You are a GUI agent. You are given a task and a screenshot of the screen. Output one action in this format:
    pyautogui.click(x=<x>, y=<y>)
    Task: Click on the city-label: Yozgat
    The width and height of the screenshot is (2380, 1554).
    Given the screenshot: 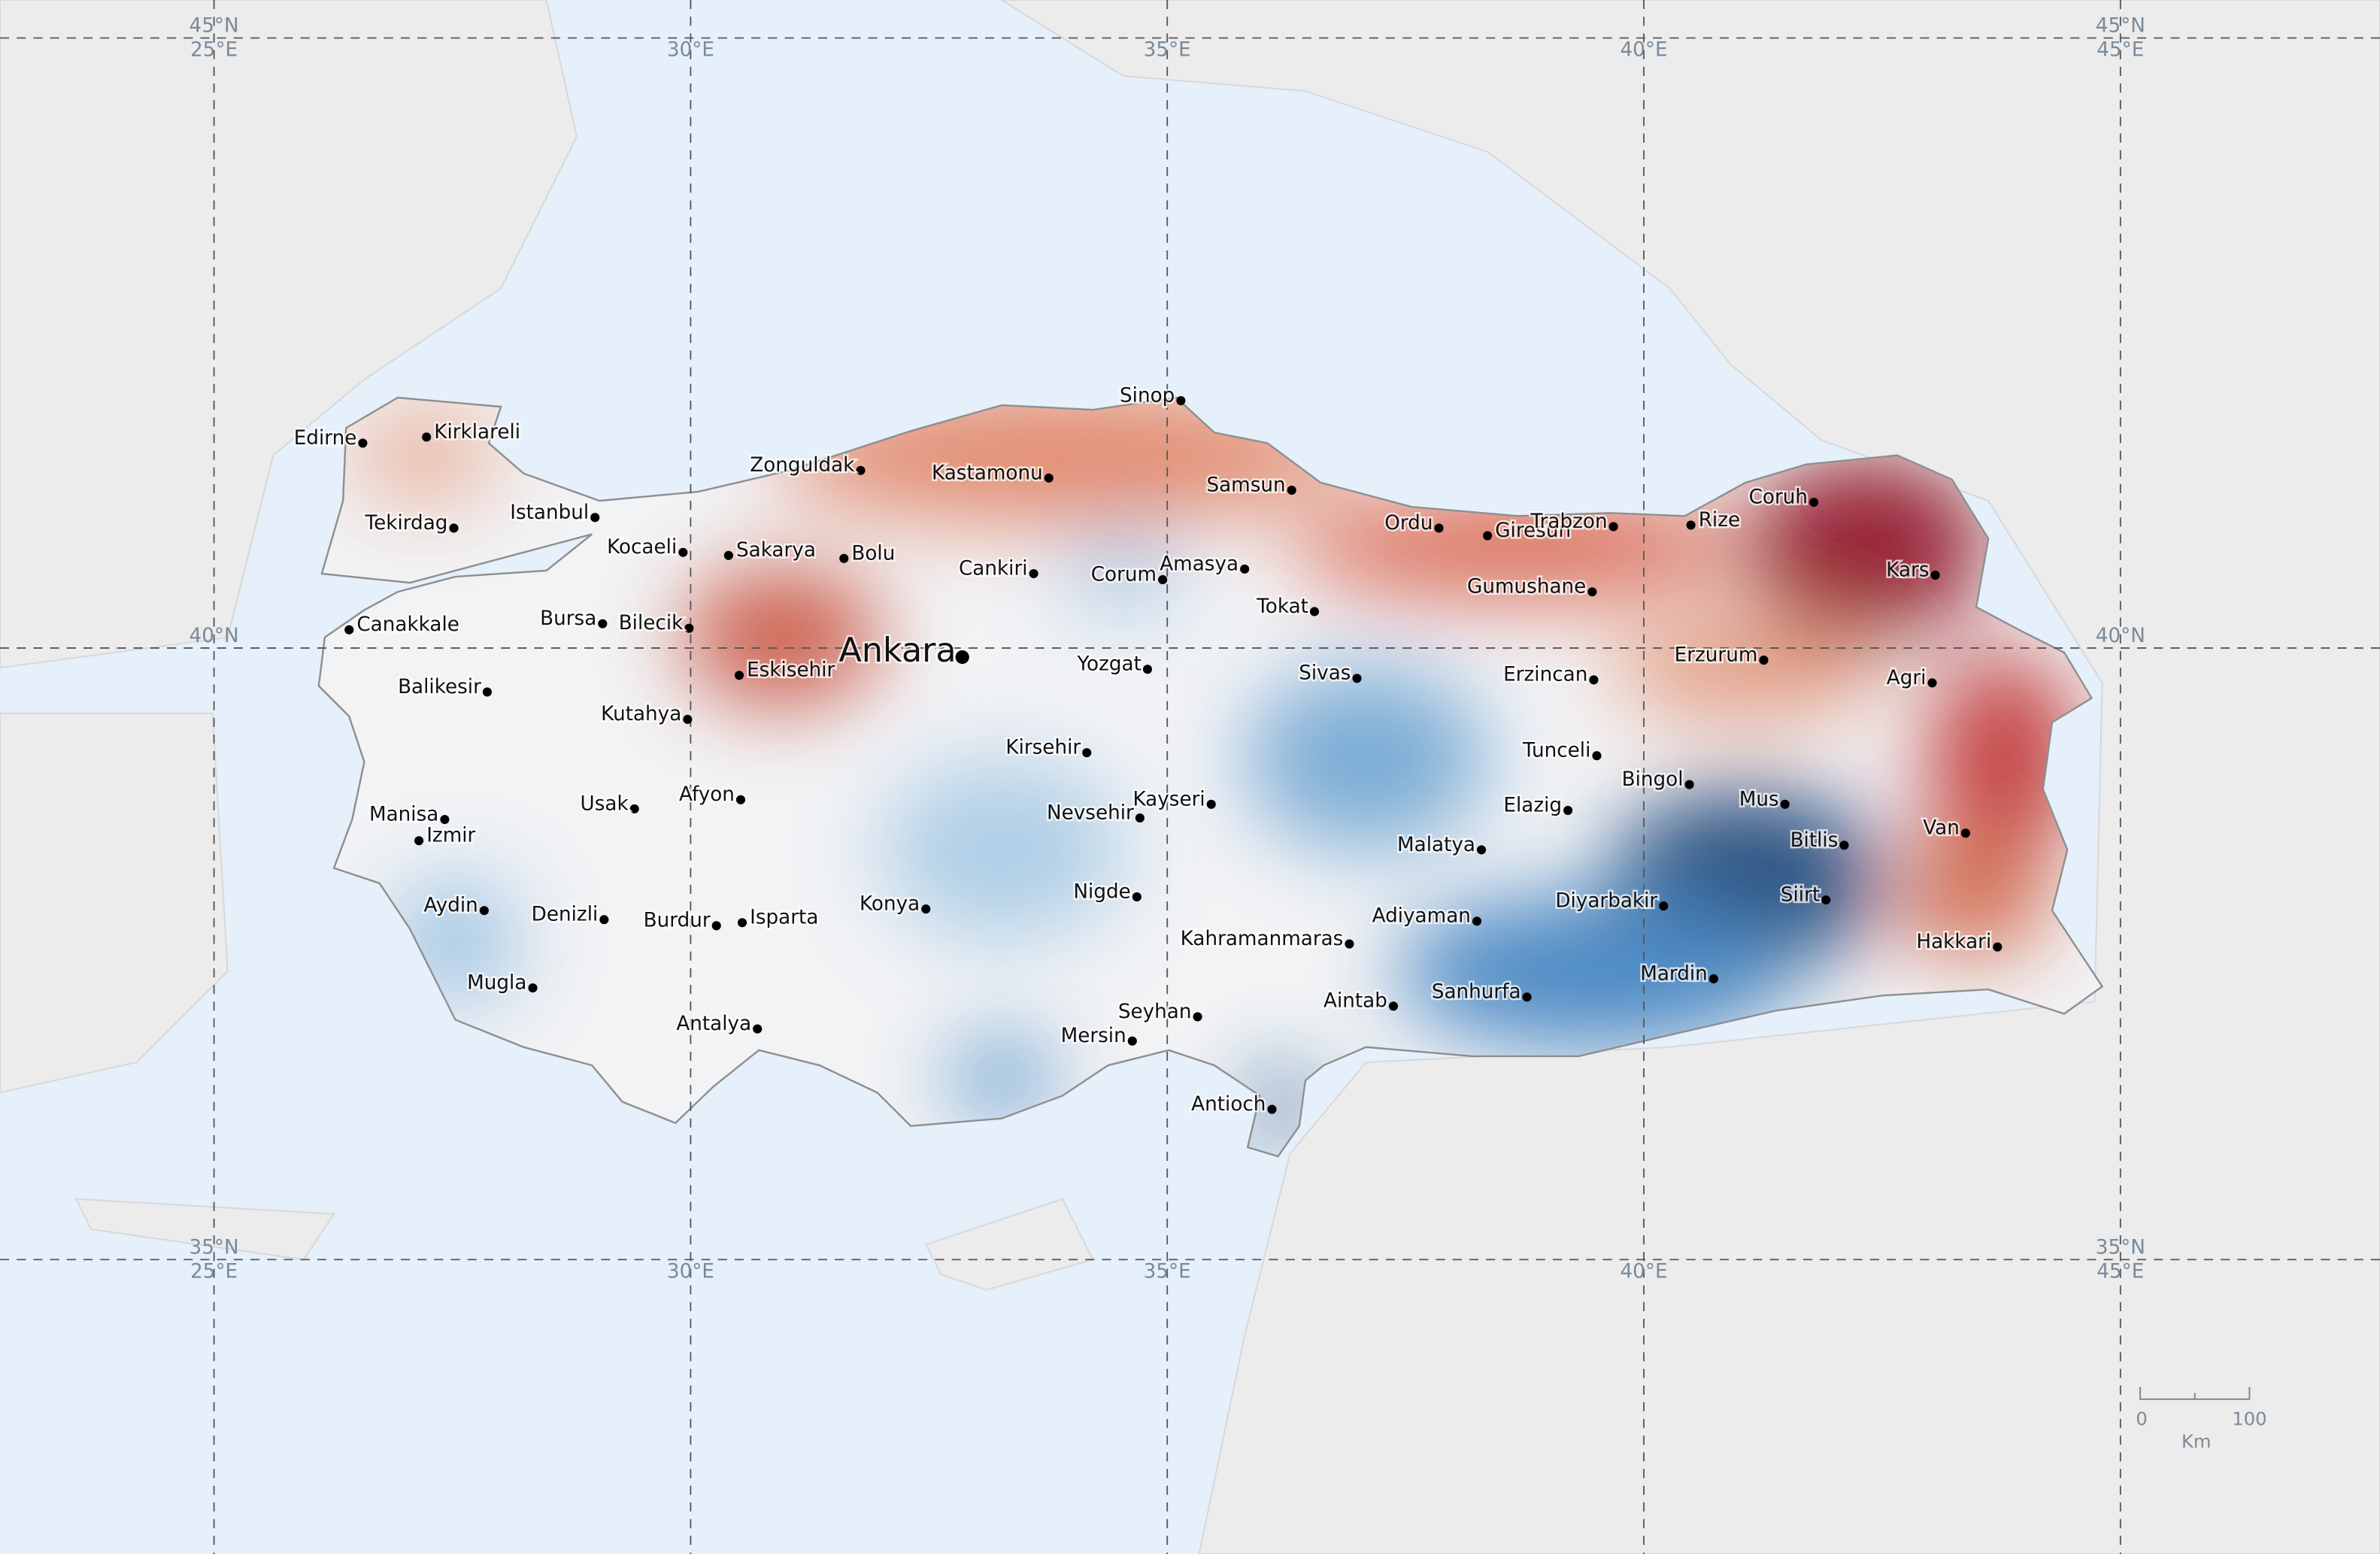 What is the action you would take?
    pyautogui.click(x=1109, y=664)
    